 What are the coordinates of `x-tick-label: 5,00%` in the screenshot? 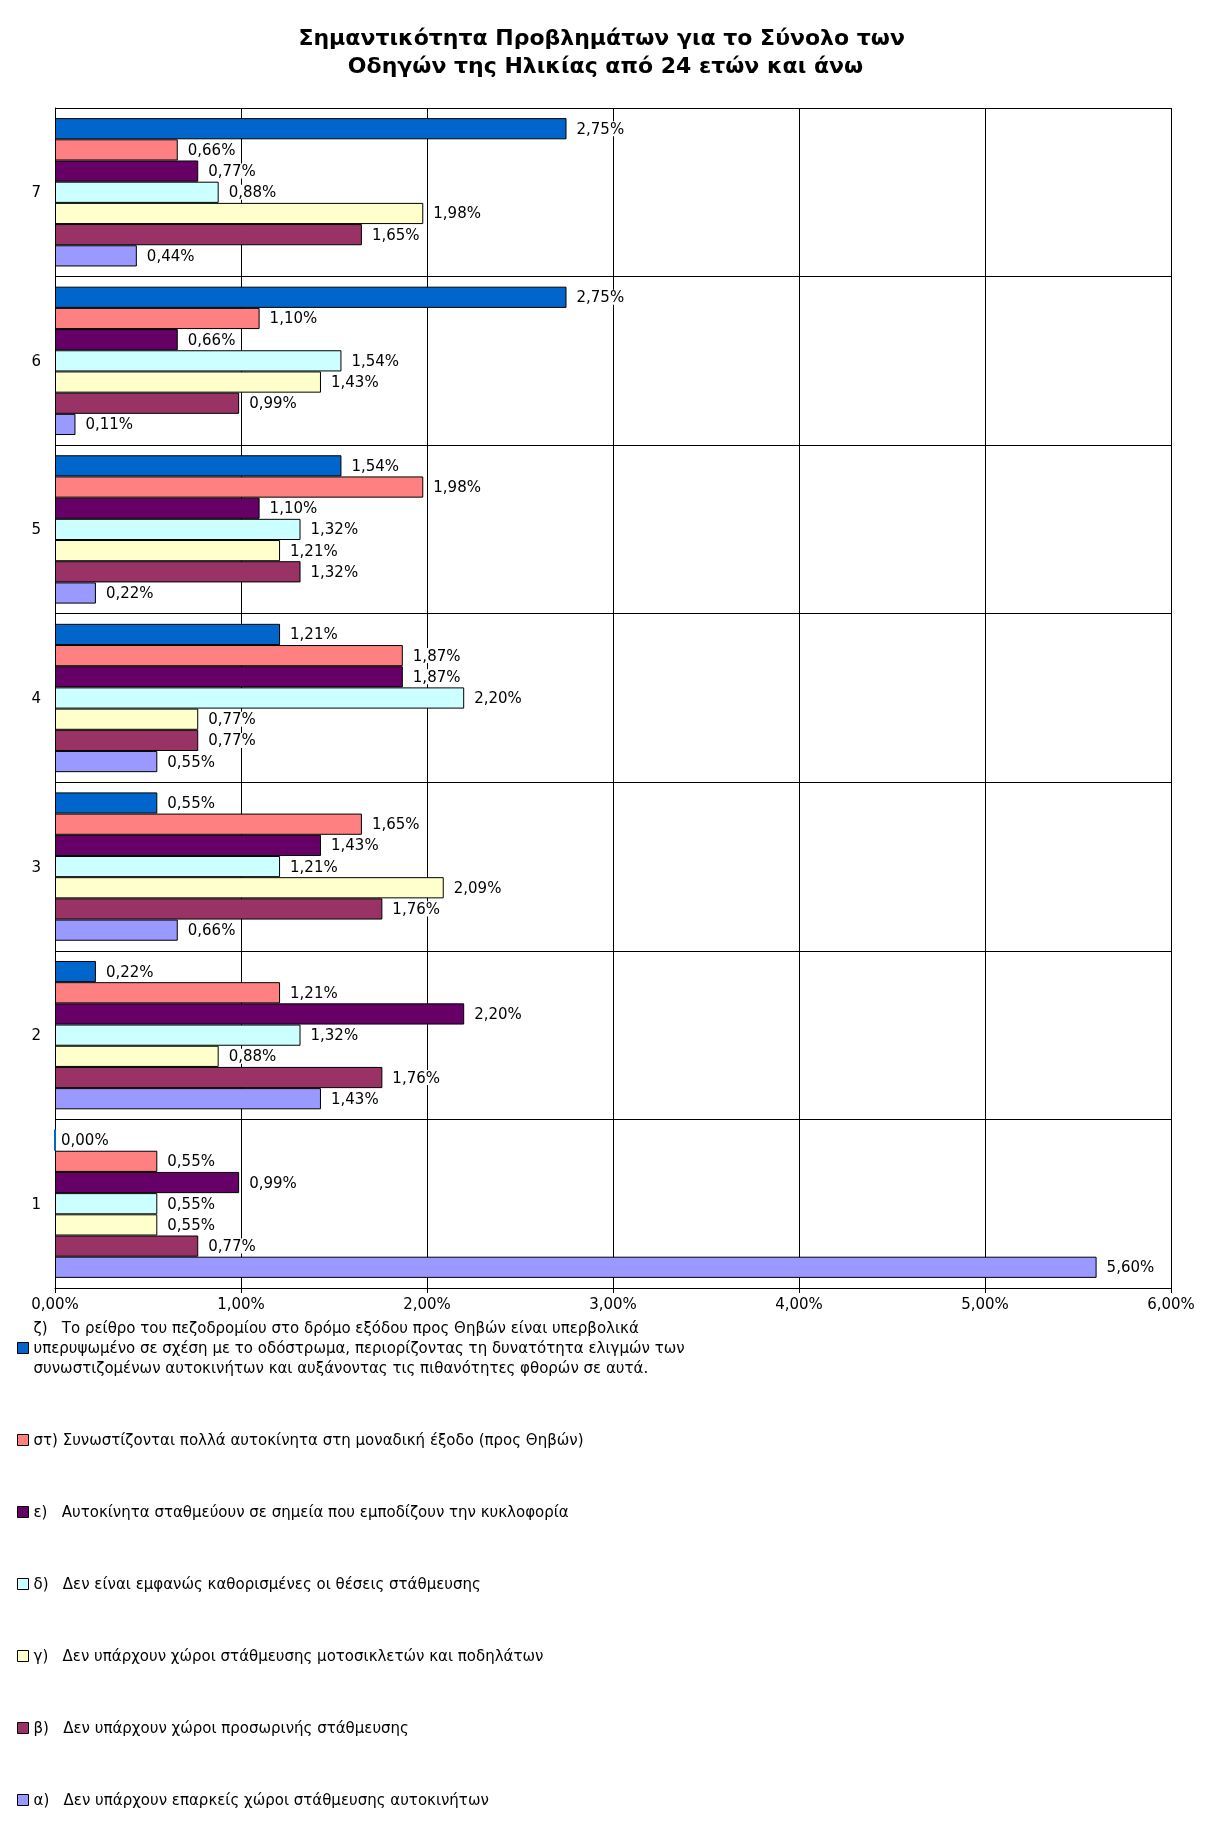 It's located at (985, 1303).